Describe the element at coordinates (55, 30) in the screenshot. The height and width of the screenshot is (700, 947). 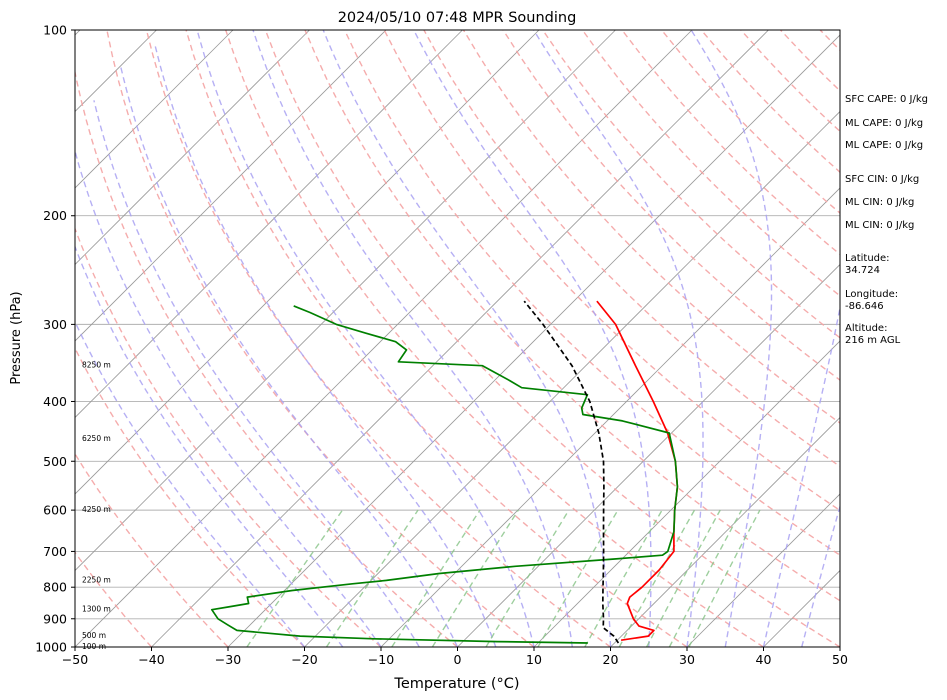
I see `y-tick-label: 100` at that location.